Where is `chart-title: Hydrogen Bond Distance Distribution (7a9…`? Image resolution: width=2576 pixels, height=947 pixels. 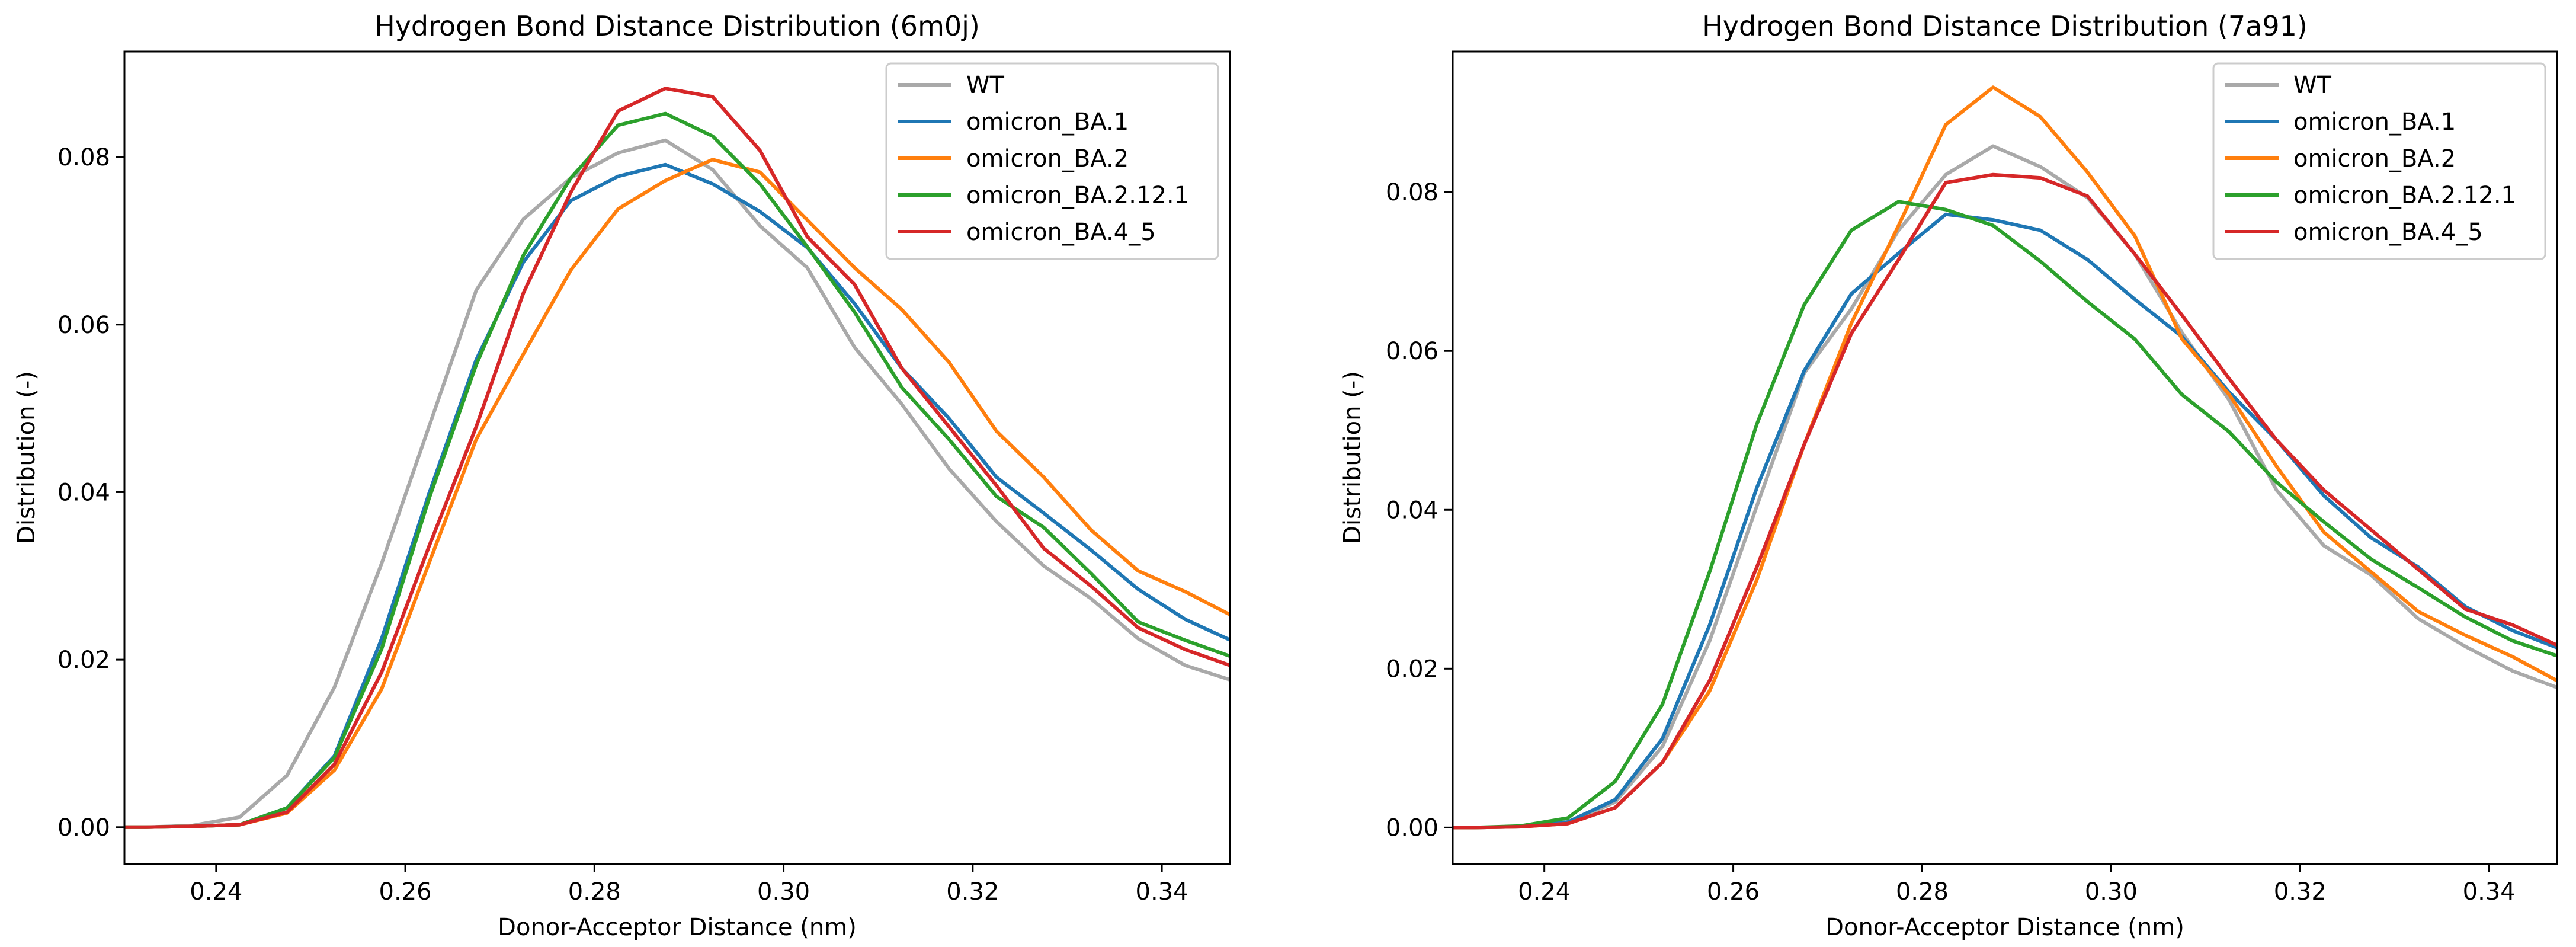 chart-title: Hydrogen Bond Distance Distribution (7a9… is located at coordinates (2005, 26).